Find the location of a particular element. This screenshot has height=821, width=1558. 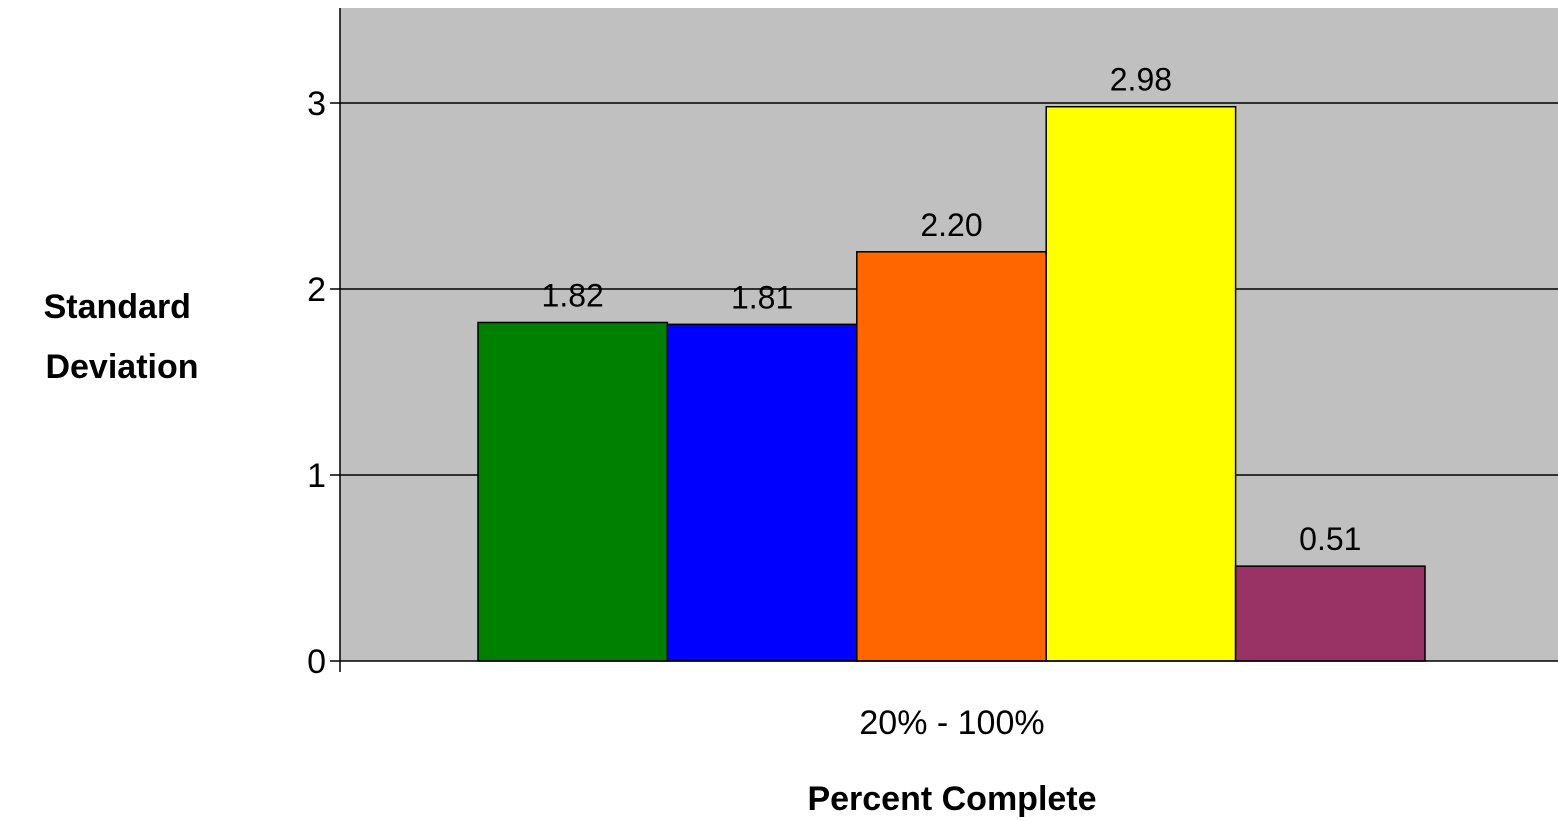

y-tick-label: 0 is located at coordinates (316, 662).